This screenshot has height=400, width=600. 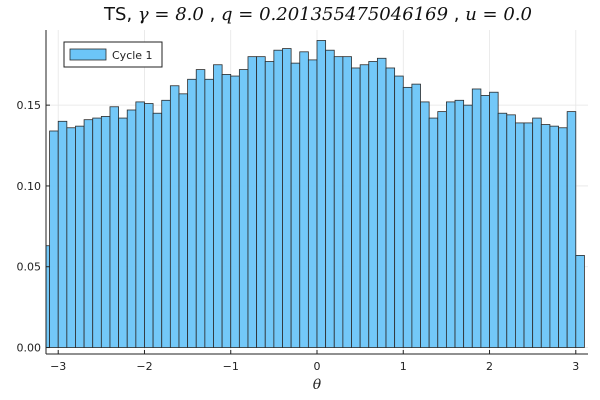 I want to click on legend-label: Cycle 1, so click(x=132, y=55).